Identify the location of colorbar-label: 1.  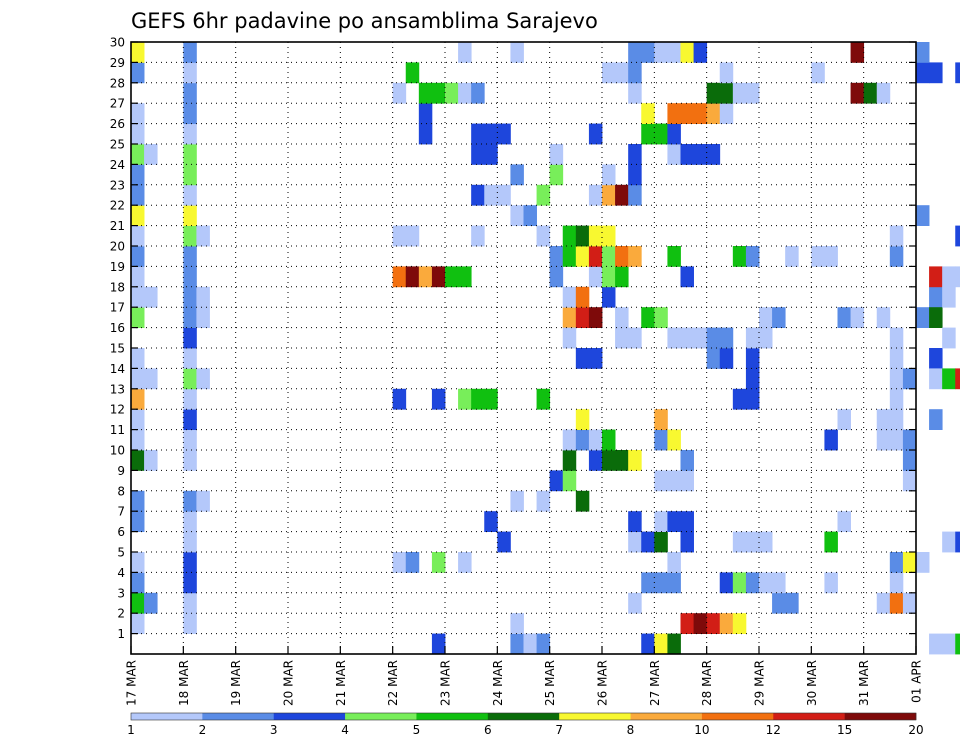
(131, 730).